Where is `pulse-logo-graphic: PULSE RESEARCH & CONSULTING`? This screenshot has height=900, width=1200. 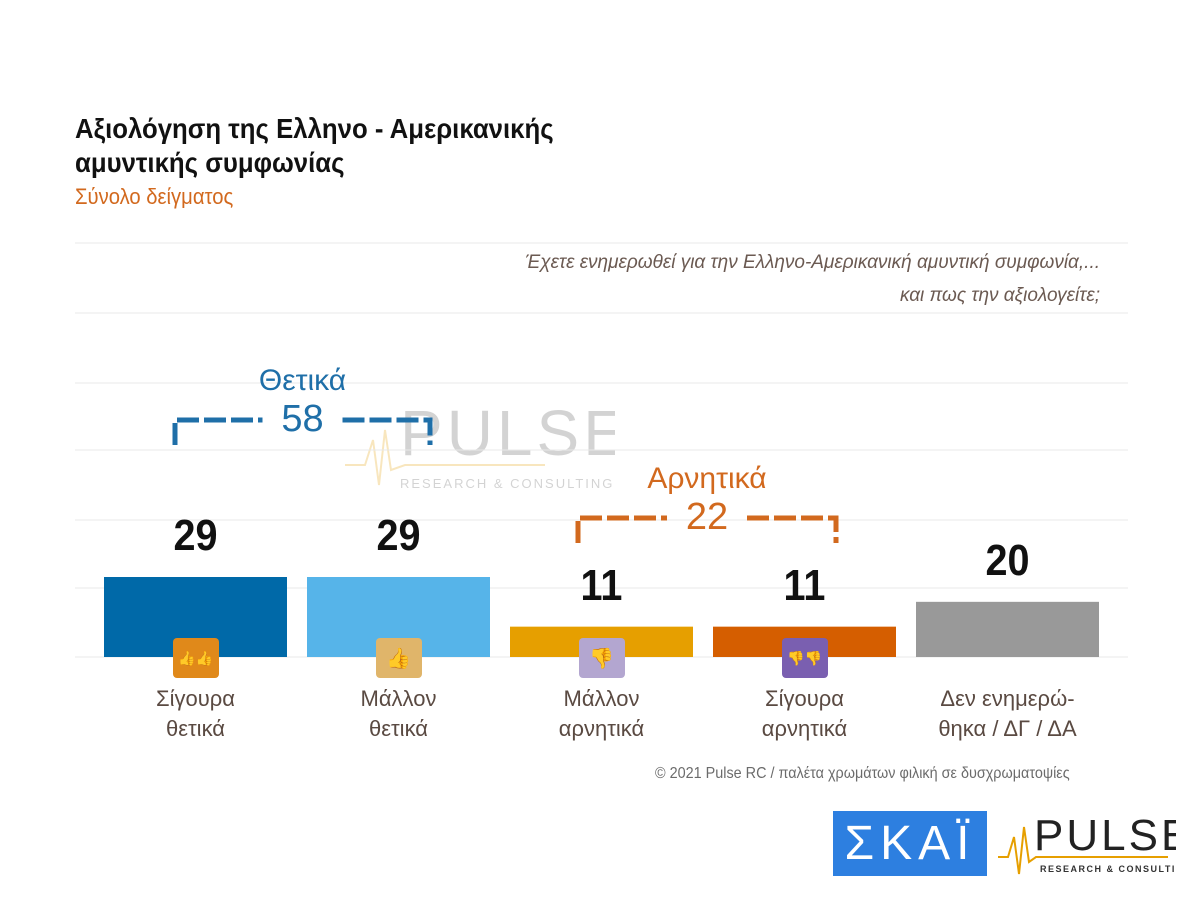
pulse-logo-graphic: PULSE RESEARCH & CONSULTING is located at coordinates (1094, 843).